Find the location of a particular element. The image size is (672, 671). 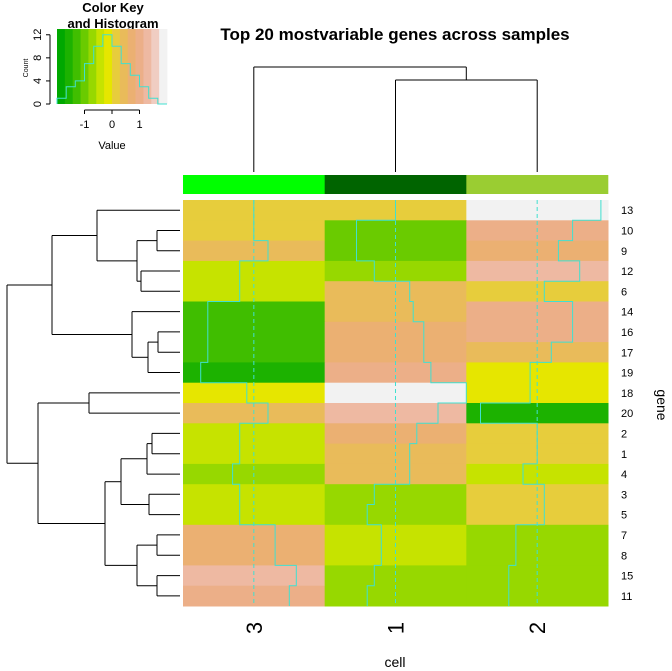

row-label: 7 is located at coordinates (624, 536).